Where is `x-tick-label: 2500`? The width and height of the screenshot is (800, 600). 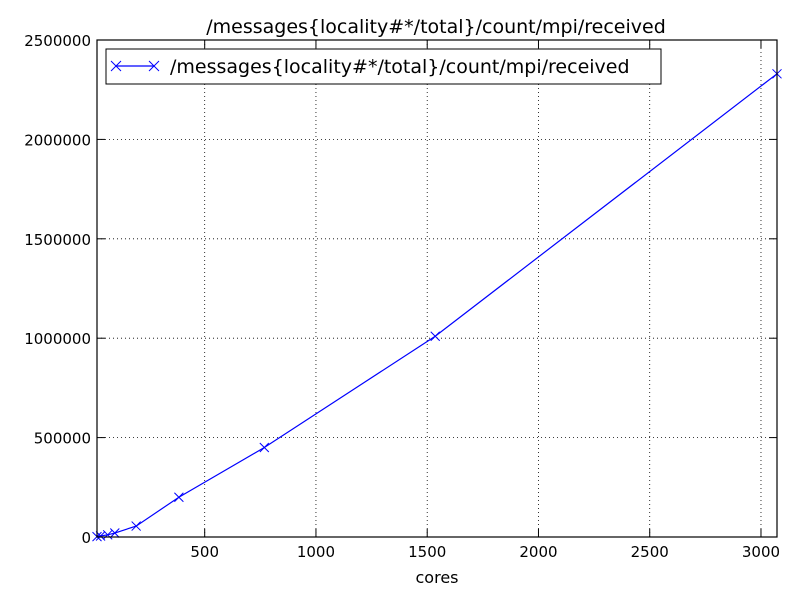
x-tick-label: 2500 is located at coordinates (650, 552).